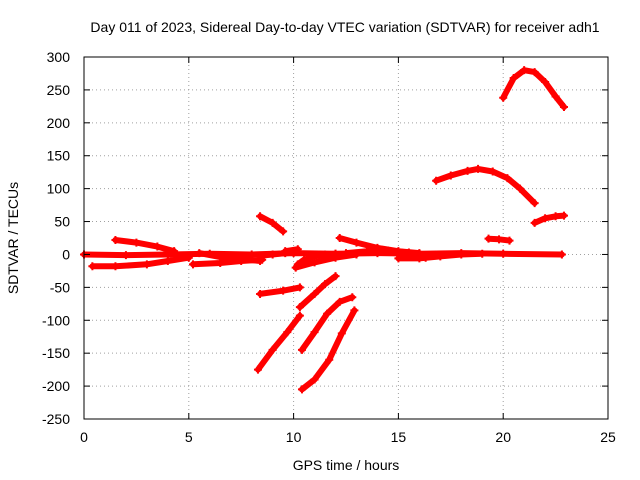  What do you see at coordinates (399, 437) in the screenshot?
I see `x-tick-label: 15` at bounding box center [399, 437].